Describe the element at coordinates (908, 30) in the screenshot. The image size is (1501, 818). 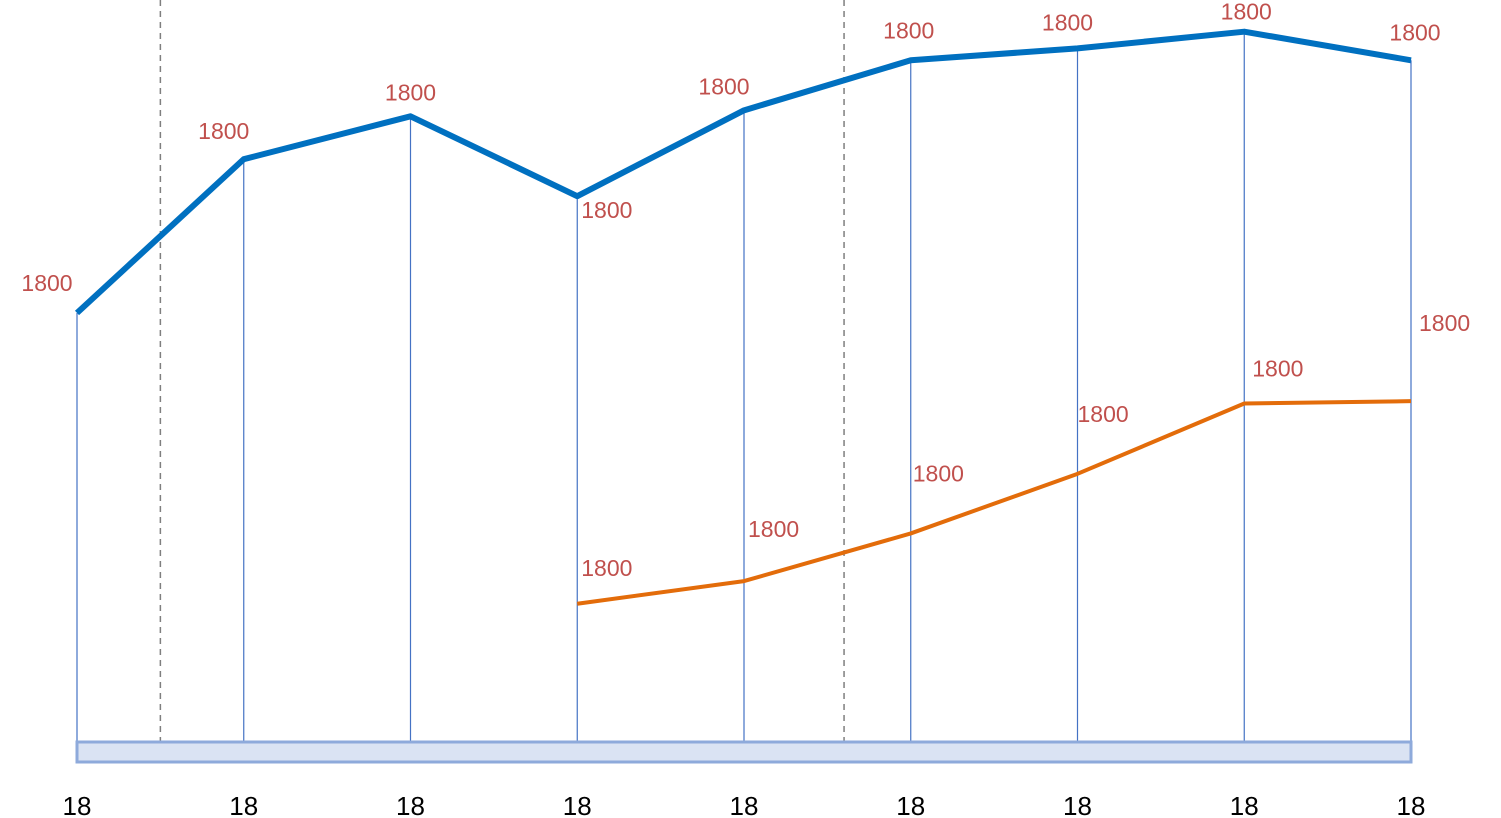
I see `series-1-data-label-6: 1800` at that location.